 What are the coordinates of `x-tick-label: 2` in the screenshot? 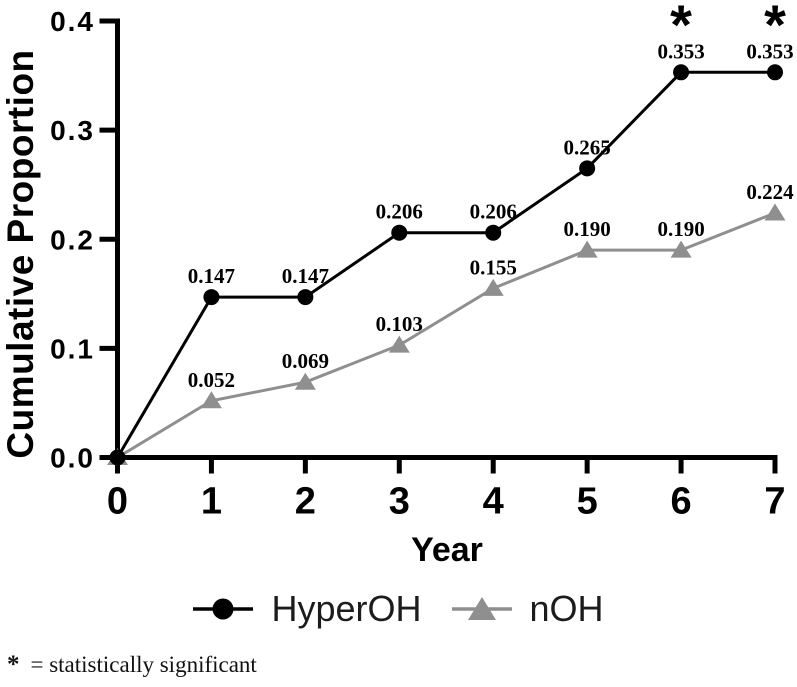 It's located at (305, 502).